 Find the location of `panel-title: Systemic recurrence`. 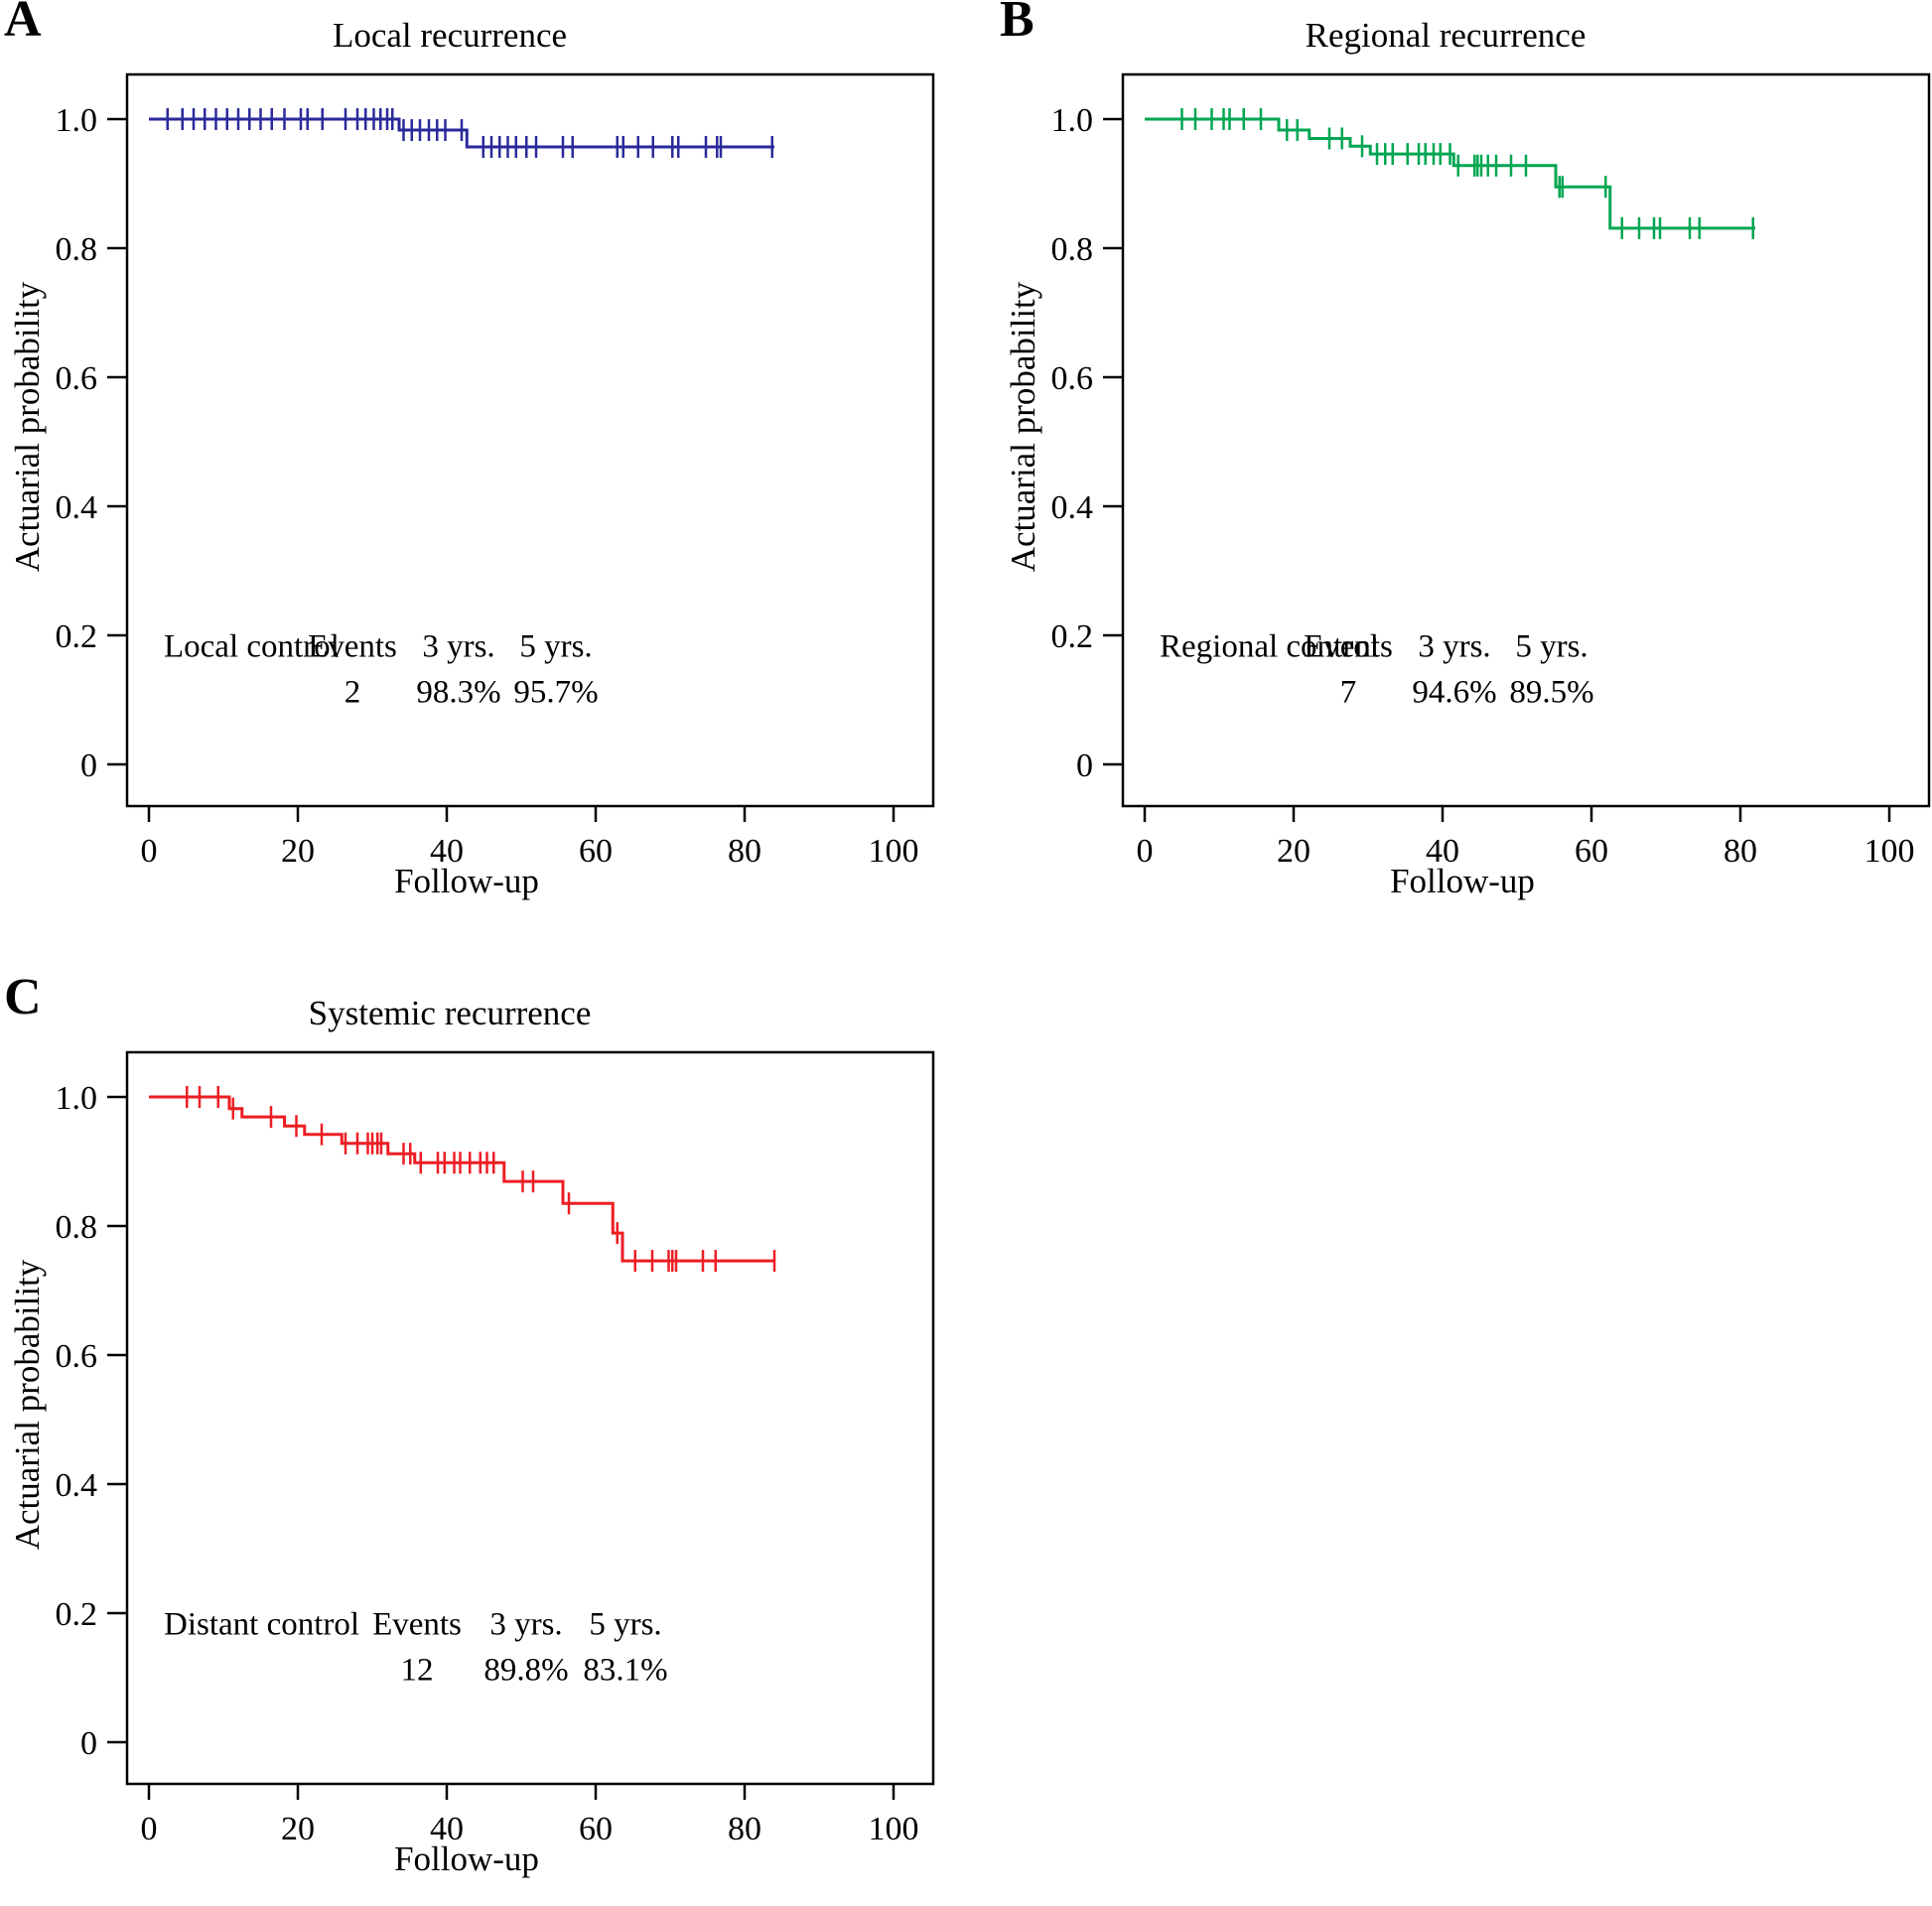

panel-title: Systemic recurrence is located at coordinates (450, 1013).